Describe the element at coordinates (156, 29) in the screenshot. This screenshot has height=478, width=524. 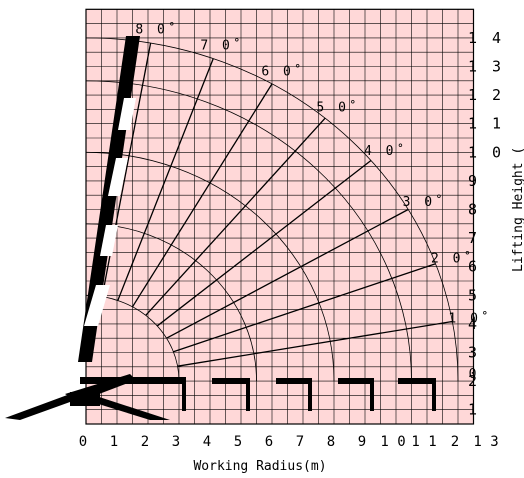
I see `angle-label: 8 0˚` at that location.